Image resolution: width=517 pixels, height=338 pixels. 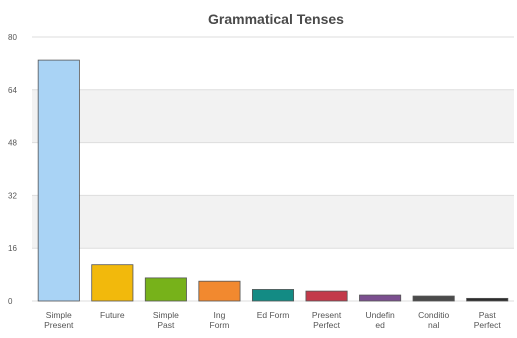 What do you see at coordinates (380, 298) in the screenshot?
I see `bar-undefined` at bounding box center [380, 298].